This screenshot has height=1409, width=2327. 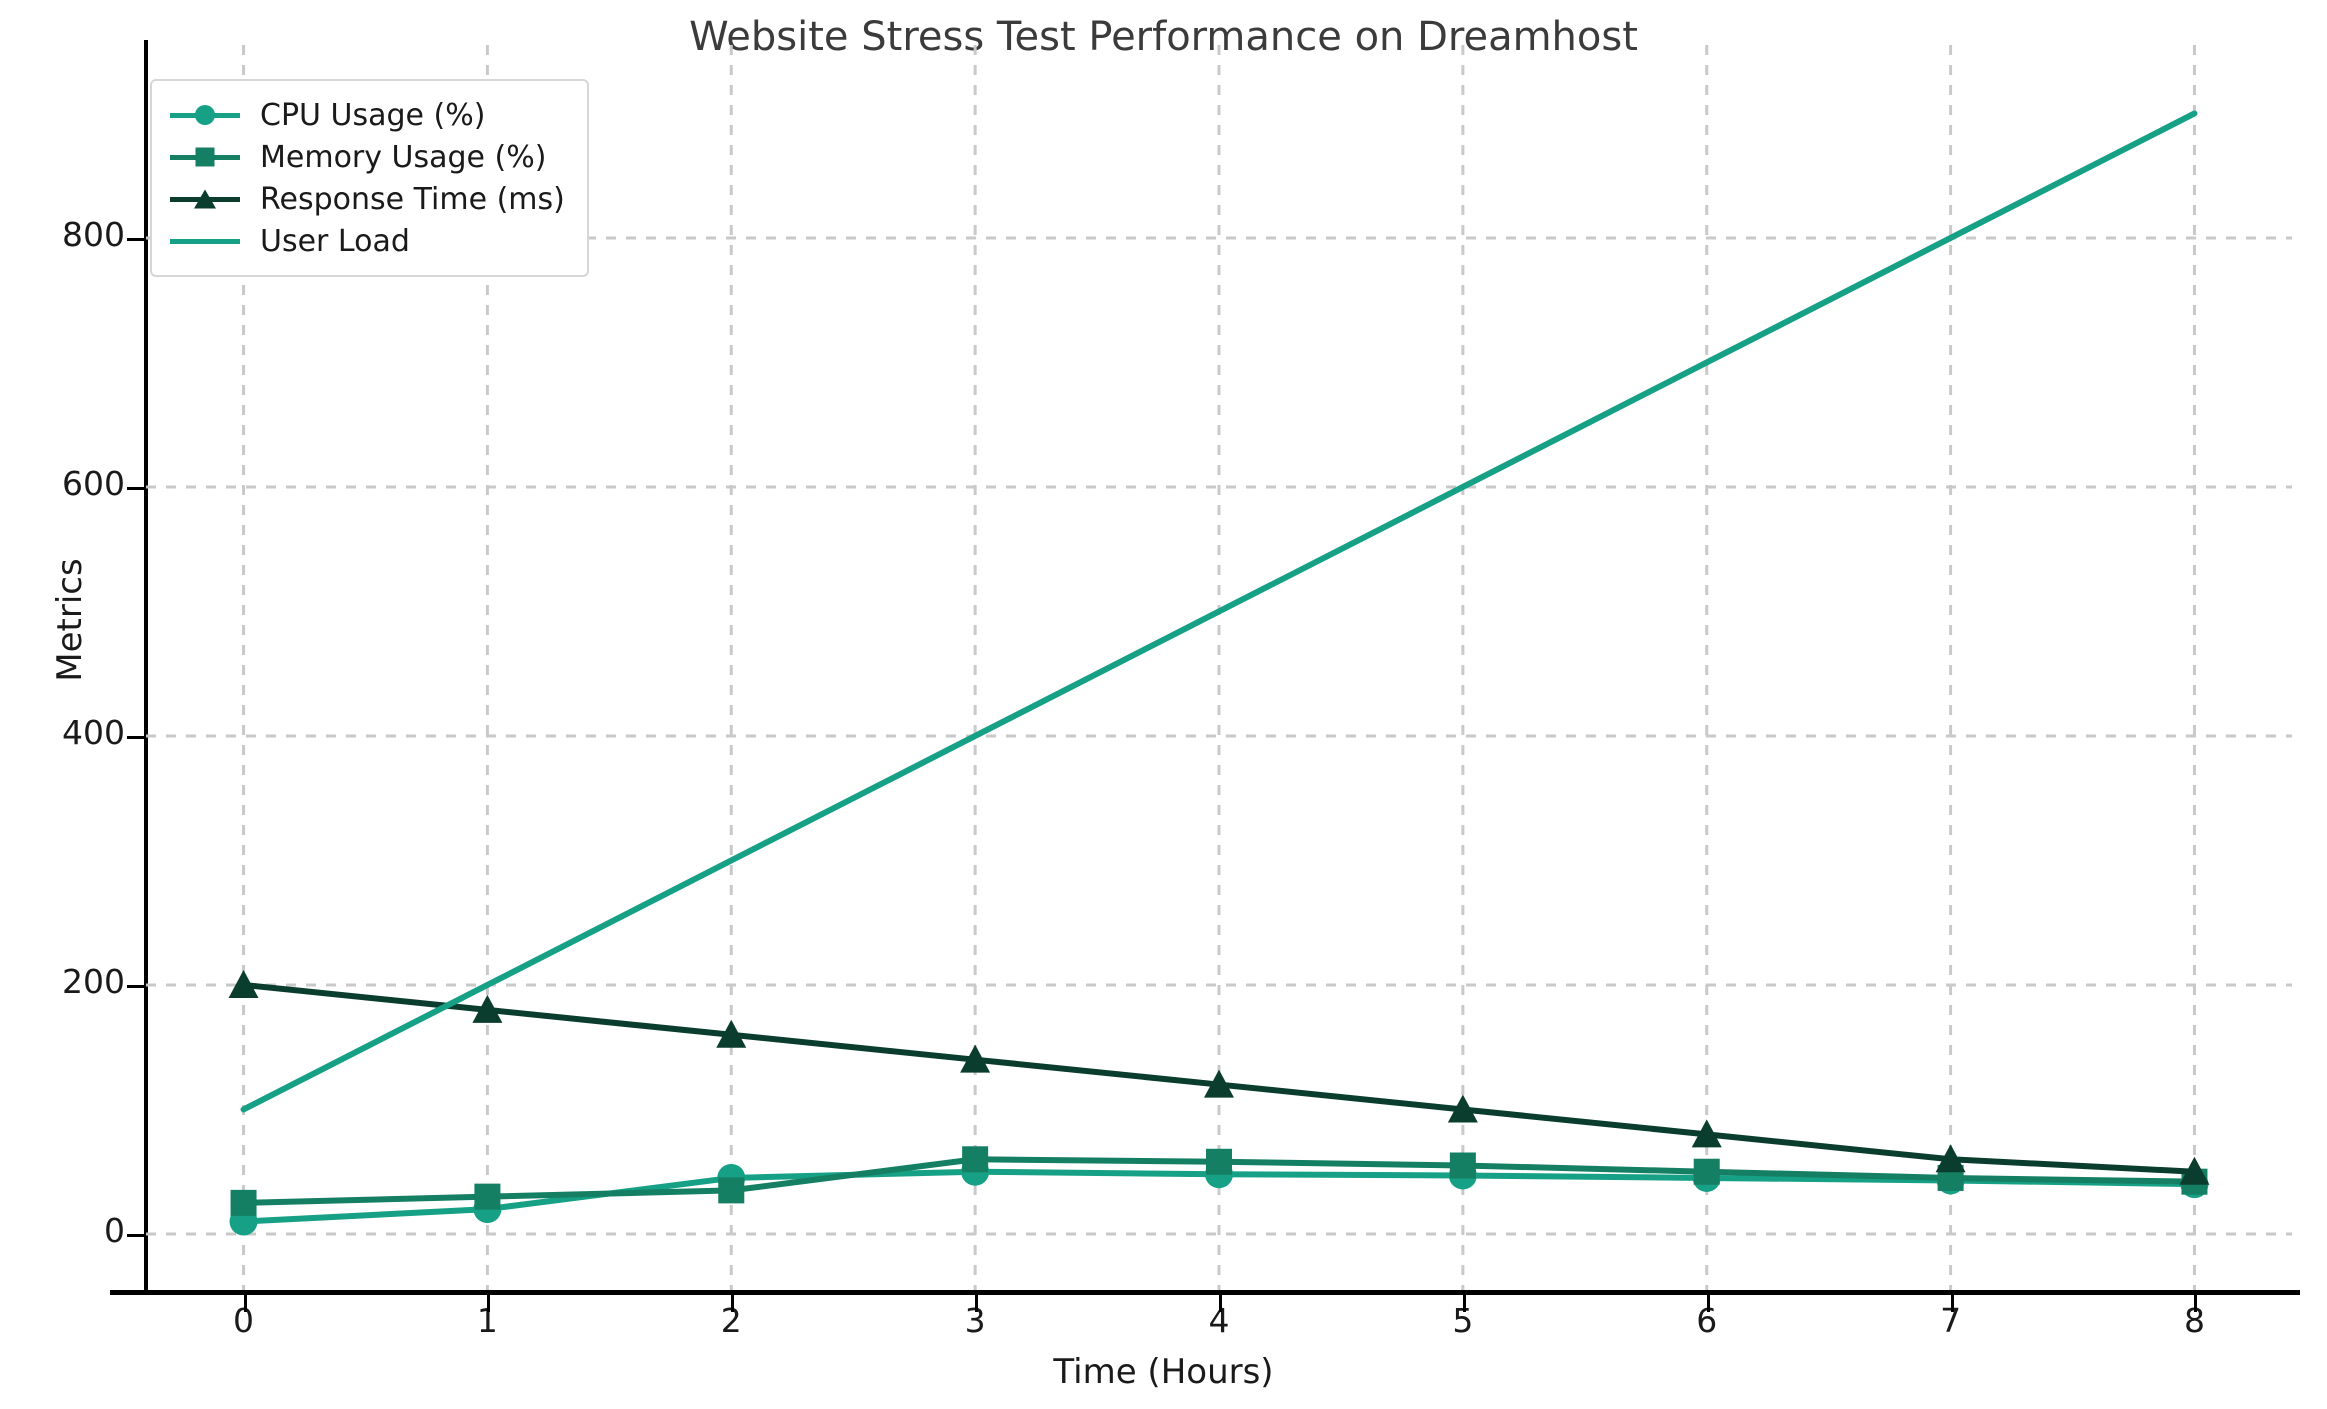 I want to click on legend-item-2: Response Time (ms), so click(x=365, y=199).